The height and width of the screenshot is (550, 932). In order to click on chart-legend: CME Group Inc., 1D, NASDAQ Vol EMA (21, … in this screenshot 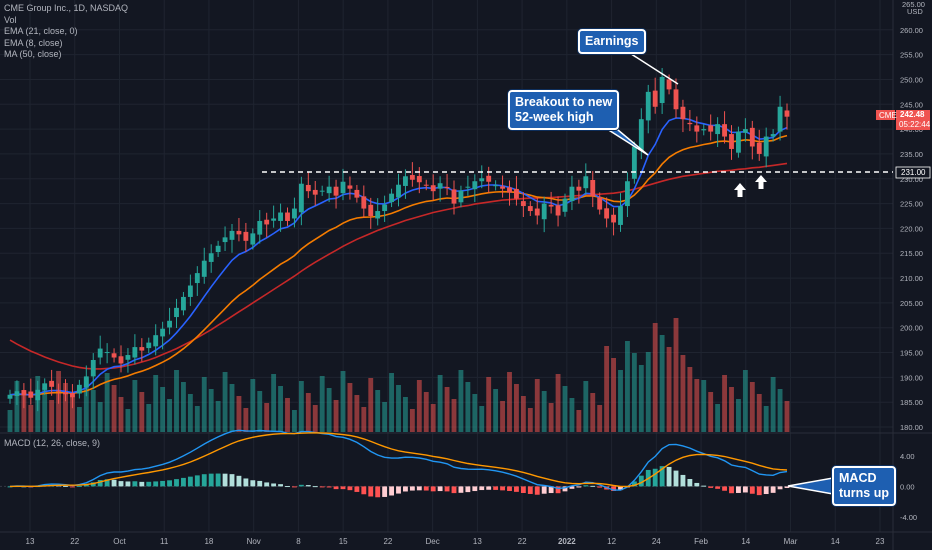, I will do `click(66, 32)`.